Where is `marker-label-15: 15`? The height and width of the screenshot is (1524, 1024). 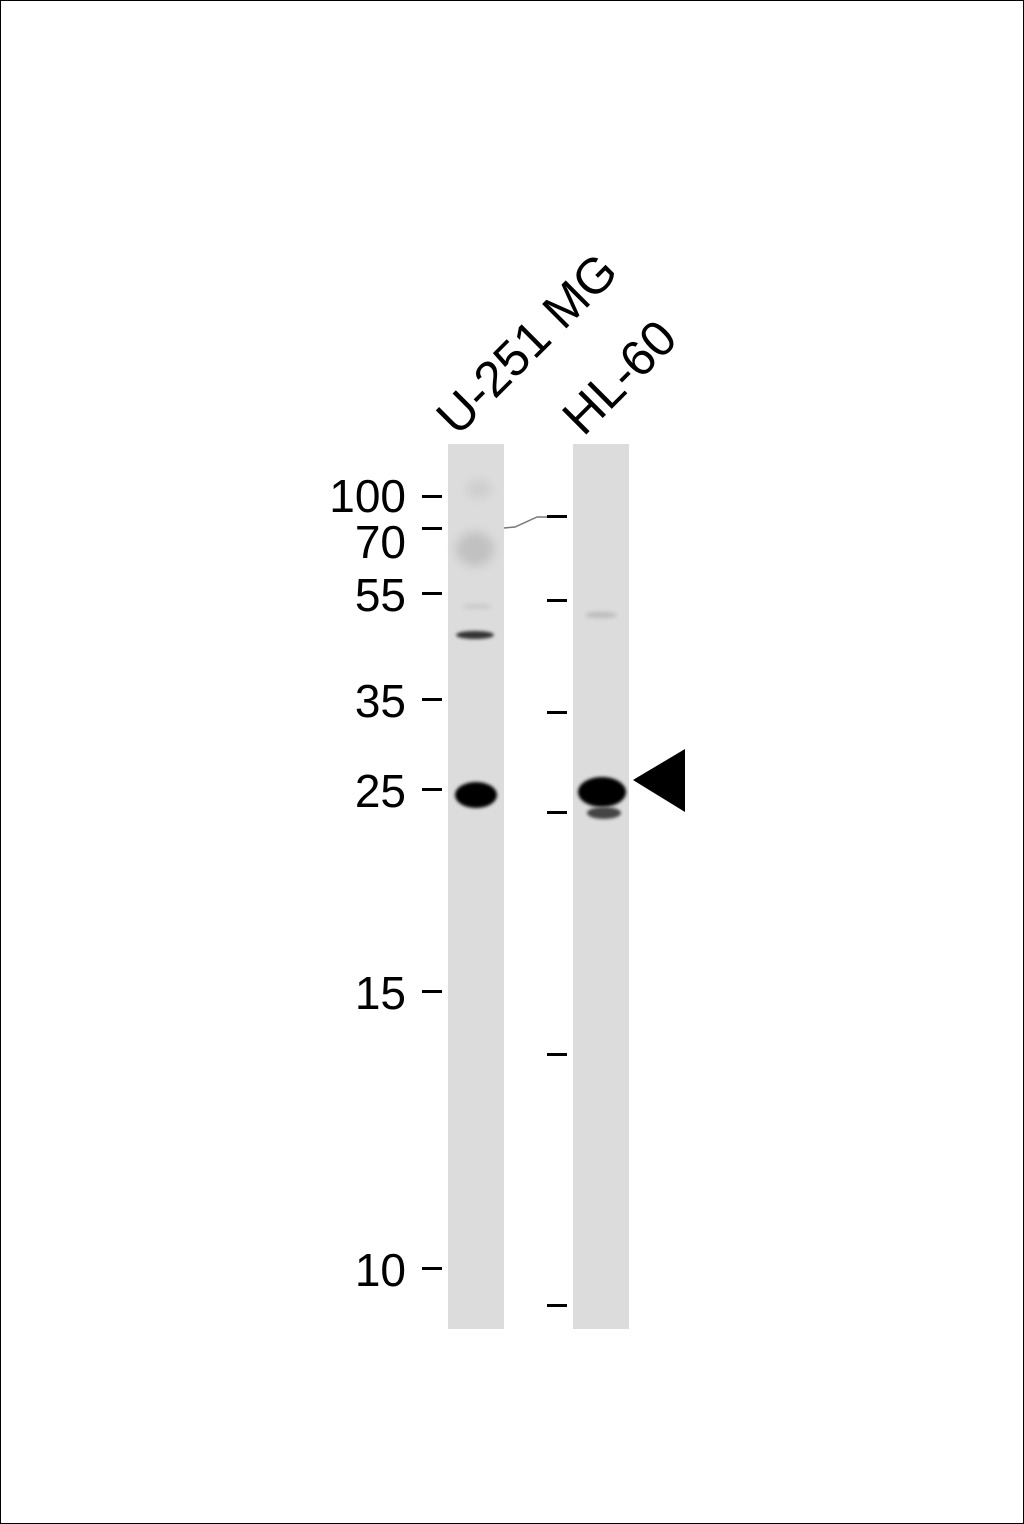 marker-label-15: 15 is located at coordinates (380, 993).